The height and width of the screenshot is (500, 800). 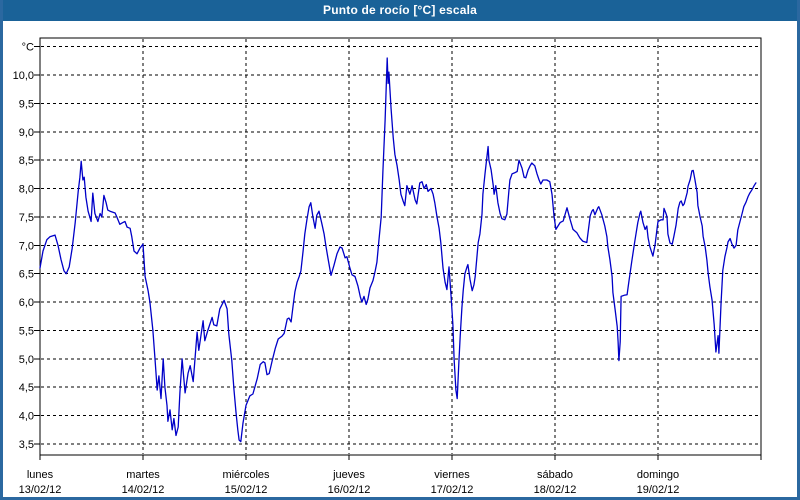 I want to click on title-bar: Punto de rocío [°C] escala, so click(x=400, y=10).